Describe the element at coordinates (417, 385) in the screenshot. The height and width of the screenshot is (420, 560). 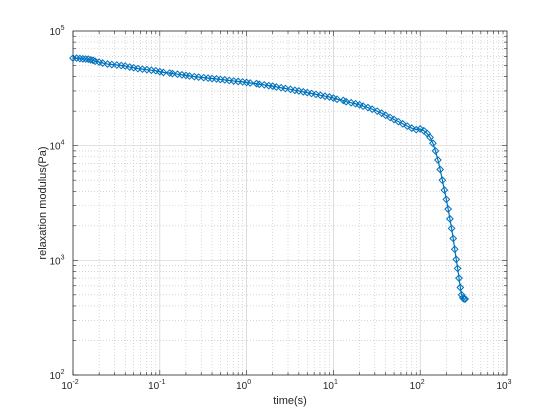
I see `x-tick-label: 10²` at that location.